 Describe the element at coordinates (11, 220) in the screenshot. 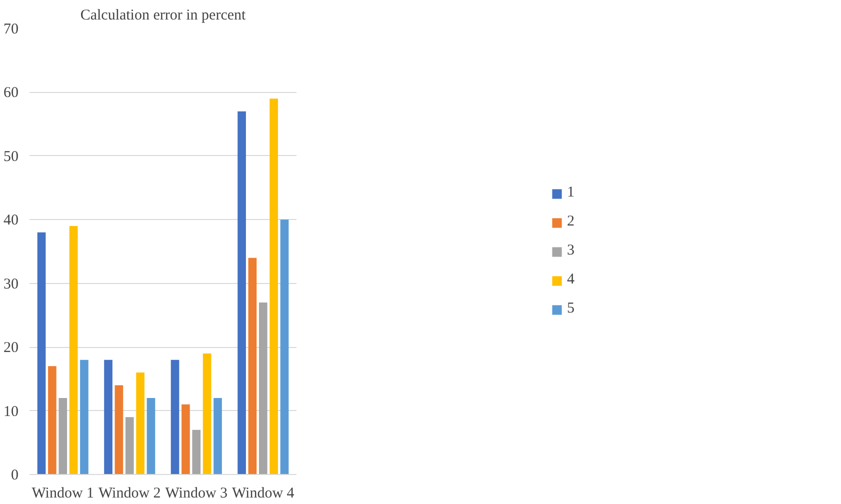

I see `y-tick-label: 40` at that location.